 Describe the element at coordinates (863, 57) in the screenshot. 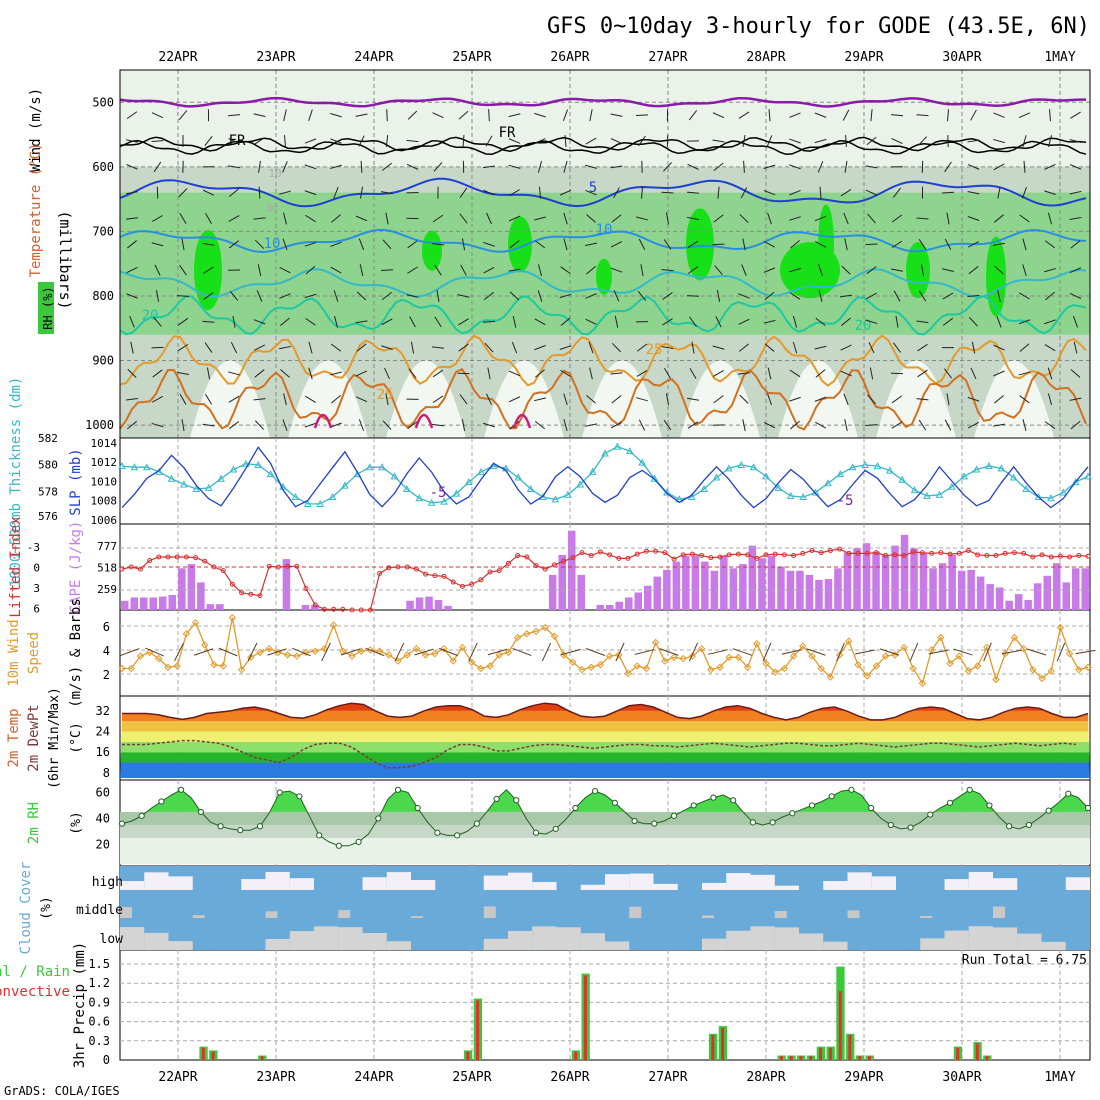

I see `date-label-top: 29APR` at that location.